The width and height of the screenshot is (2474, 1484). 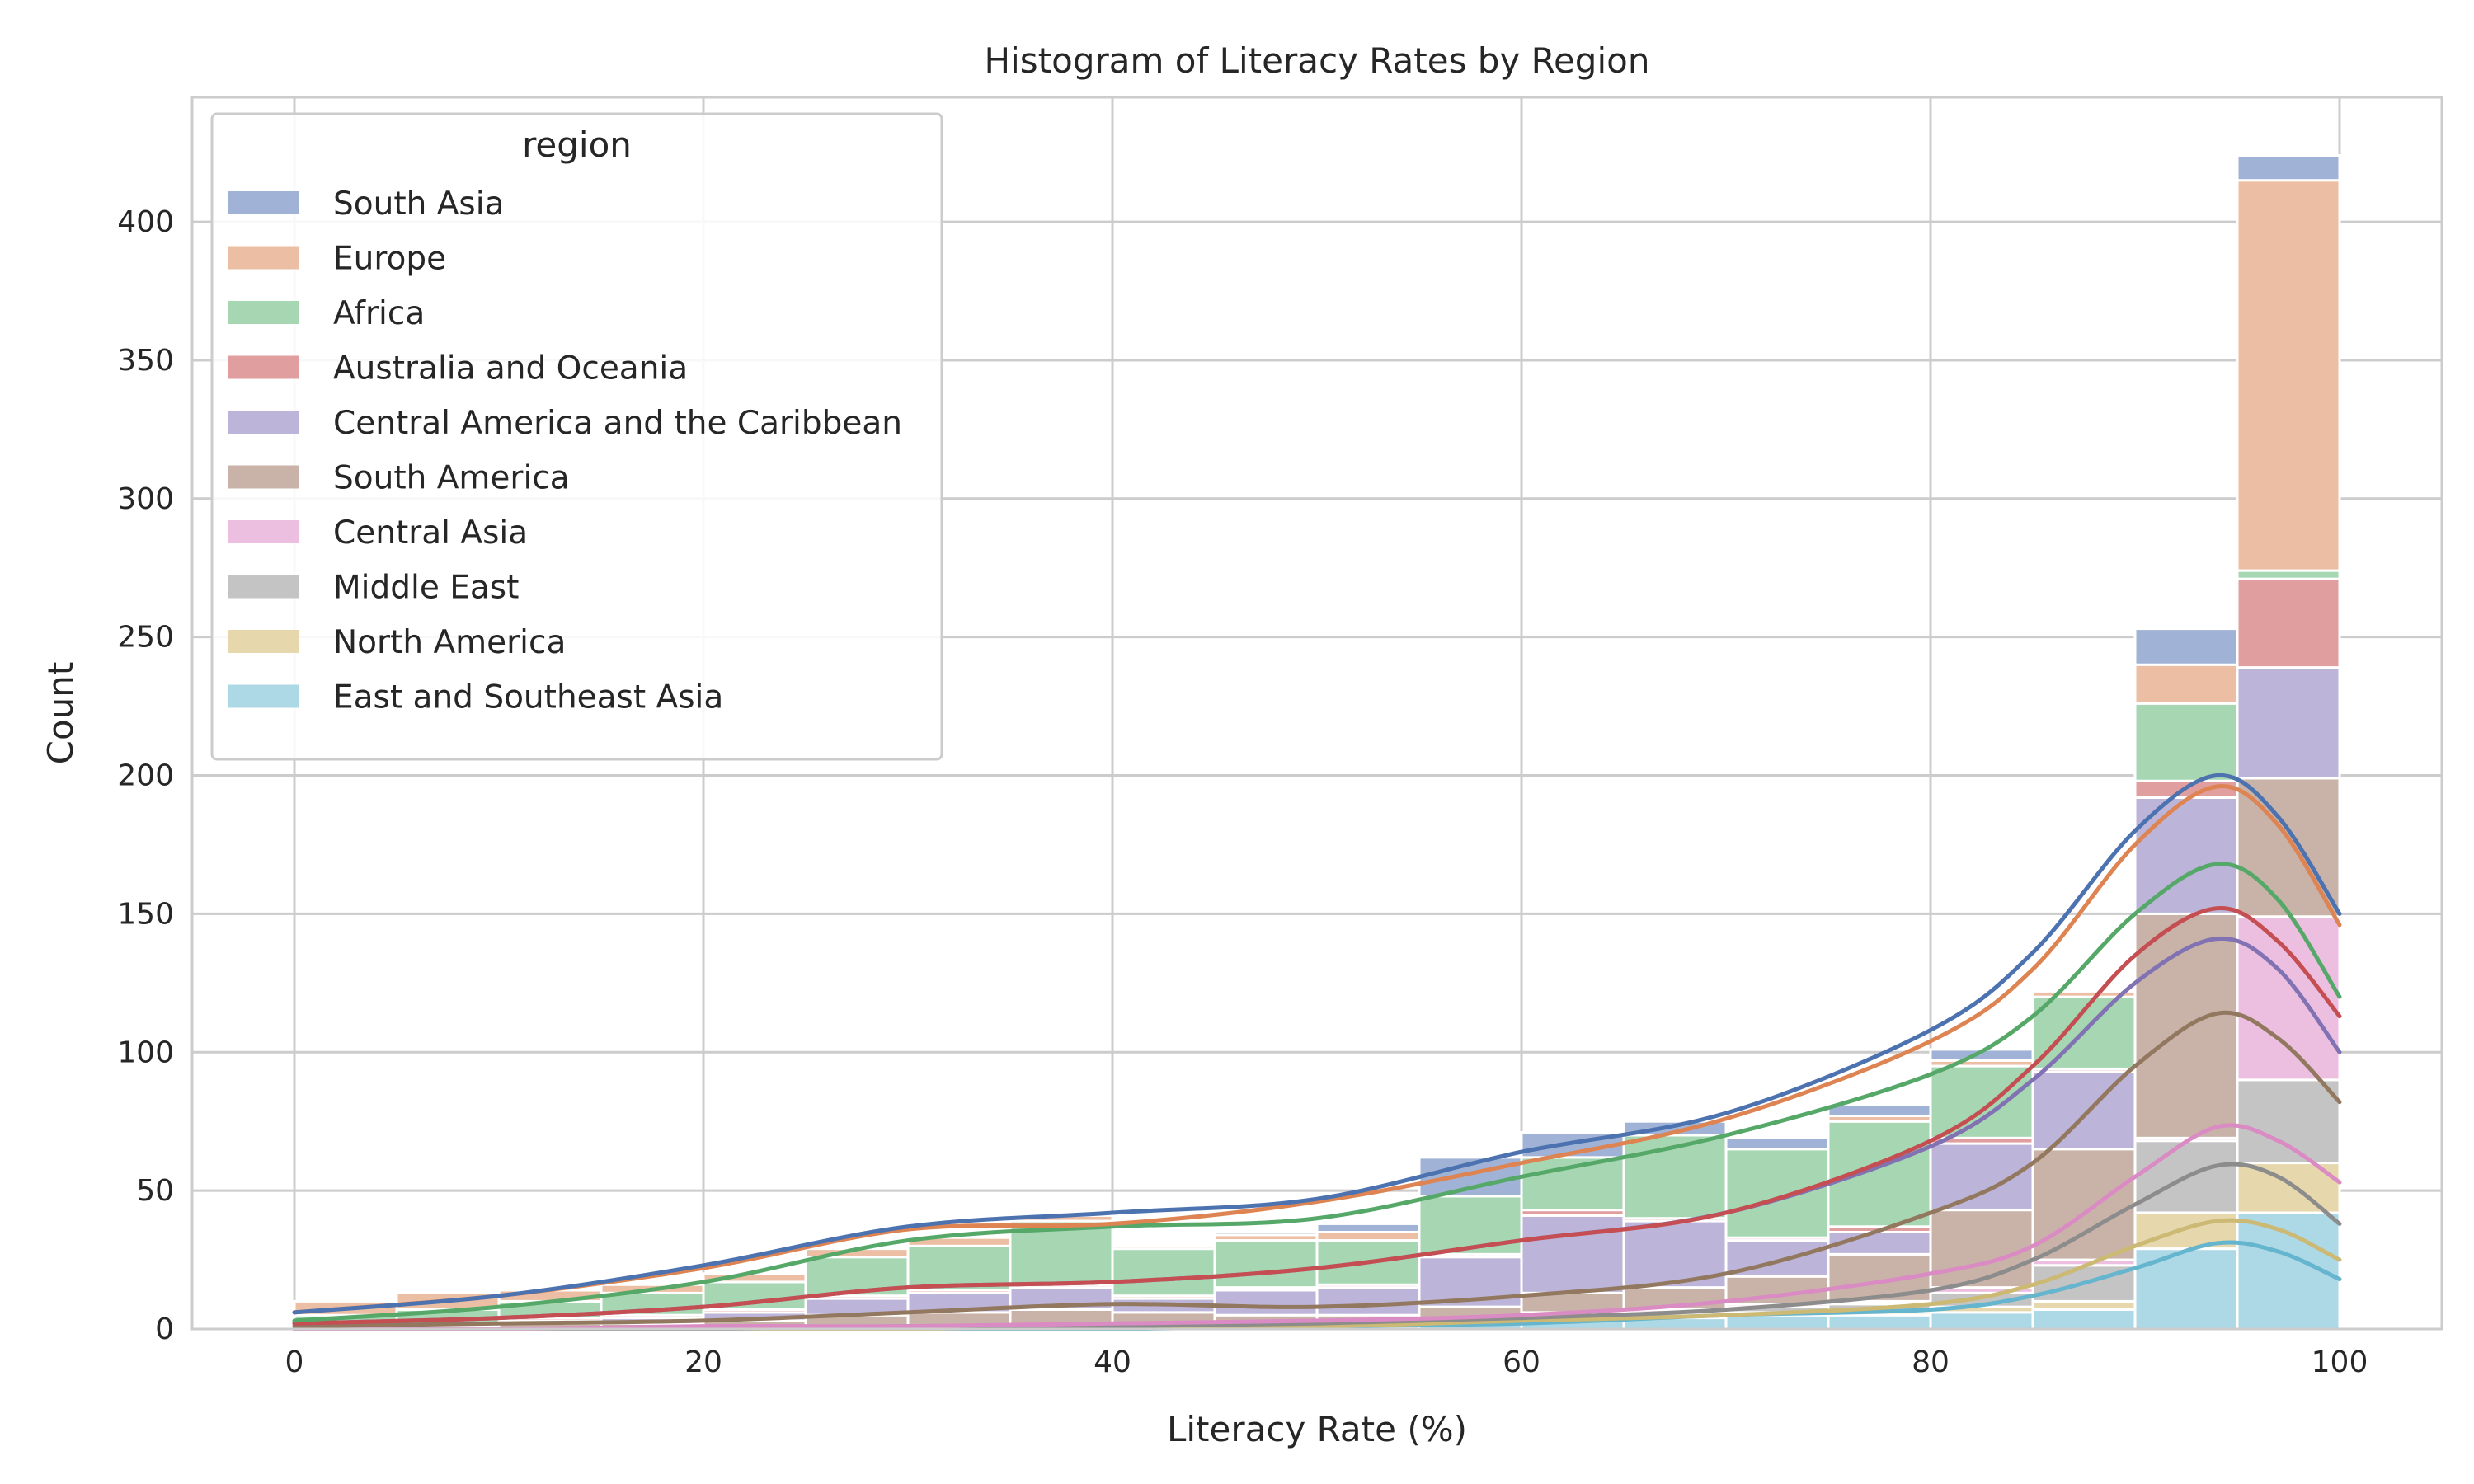 I want to click on legend-label: Africa, so click(x=379, y=313).